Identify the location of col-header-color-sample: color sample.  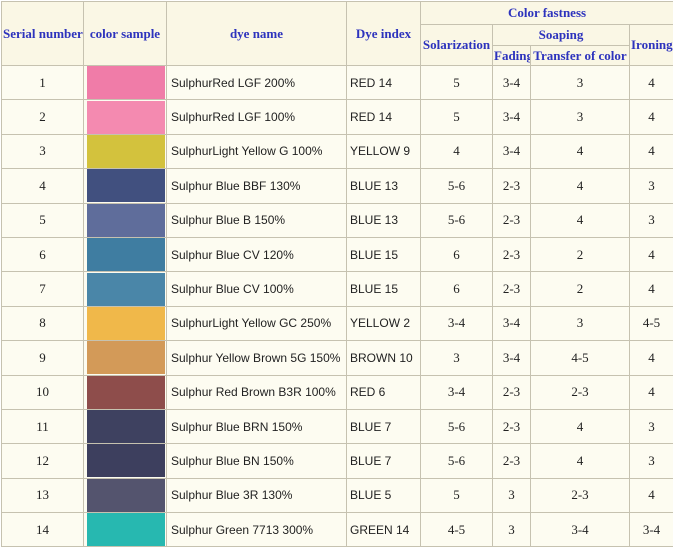
(125, 33).